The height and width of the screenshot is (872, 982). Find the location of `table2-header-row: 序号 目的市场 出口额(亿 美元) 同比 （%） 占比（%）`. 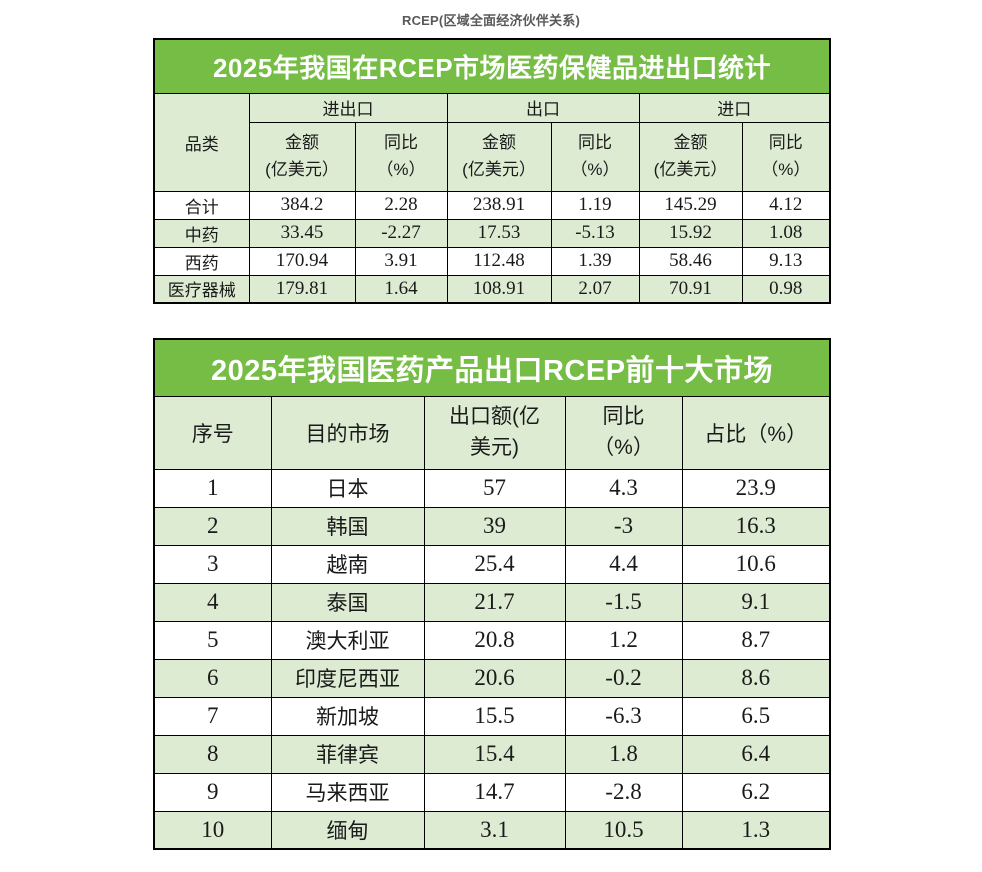

table2-header-row: 序号 目的市场 出口额(亿 美元) 同比 （%） 占比（%） is located at coordinates (492, 432).